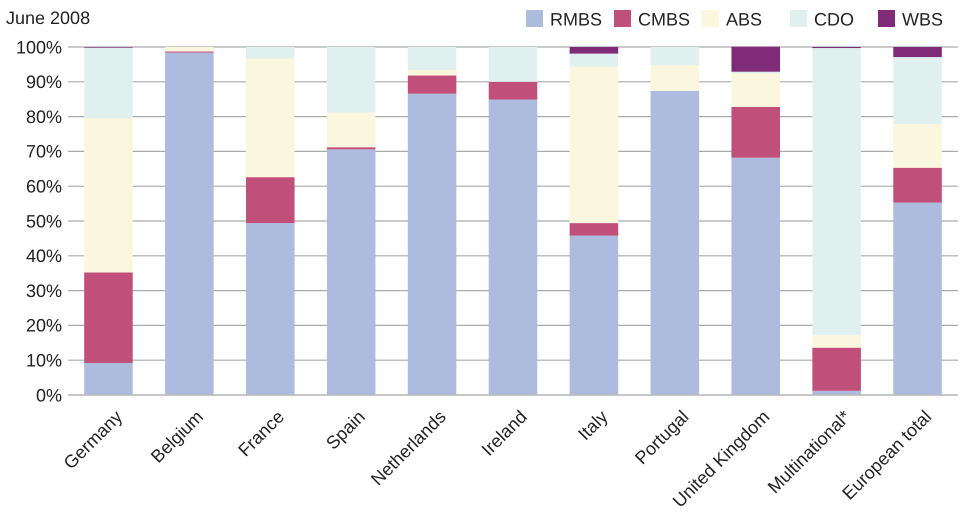 The image size is (960, 516). I want to click on y-tick-label: 100%, so click(39, 47).